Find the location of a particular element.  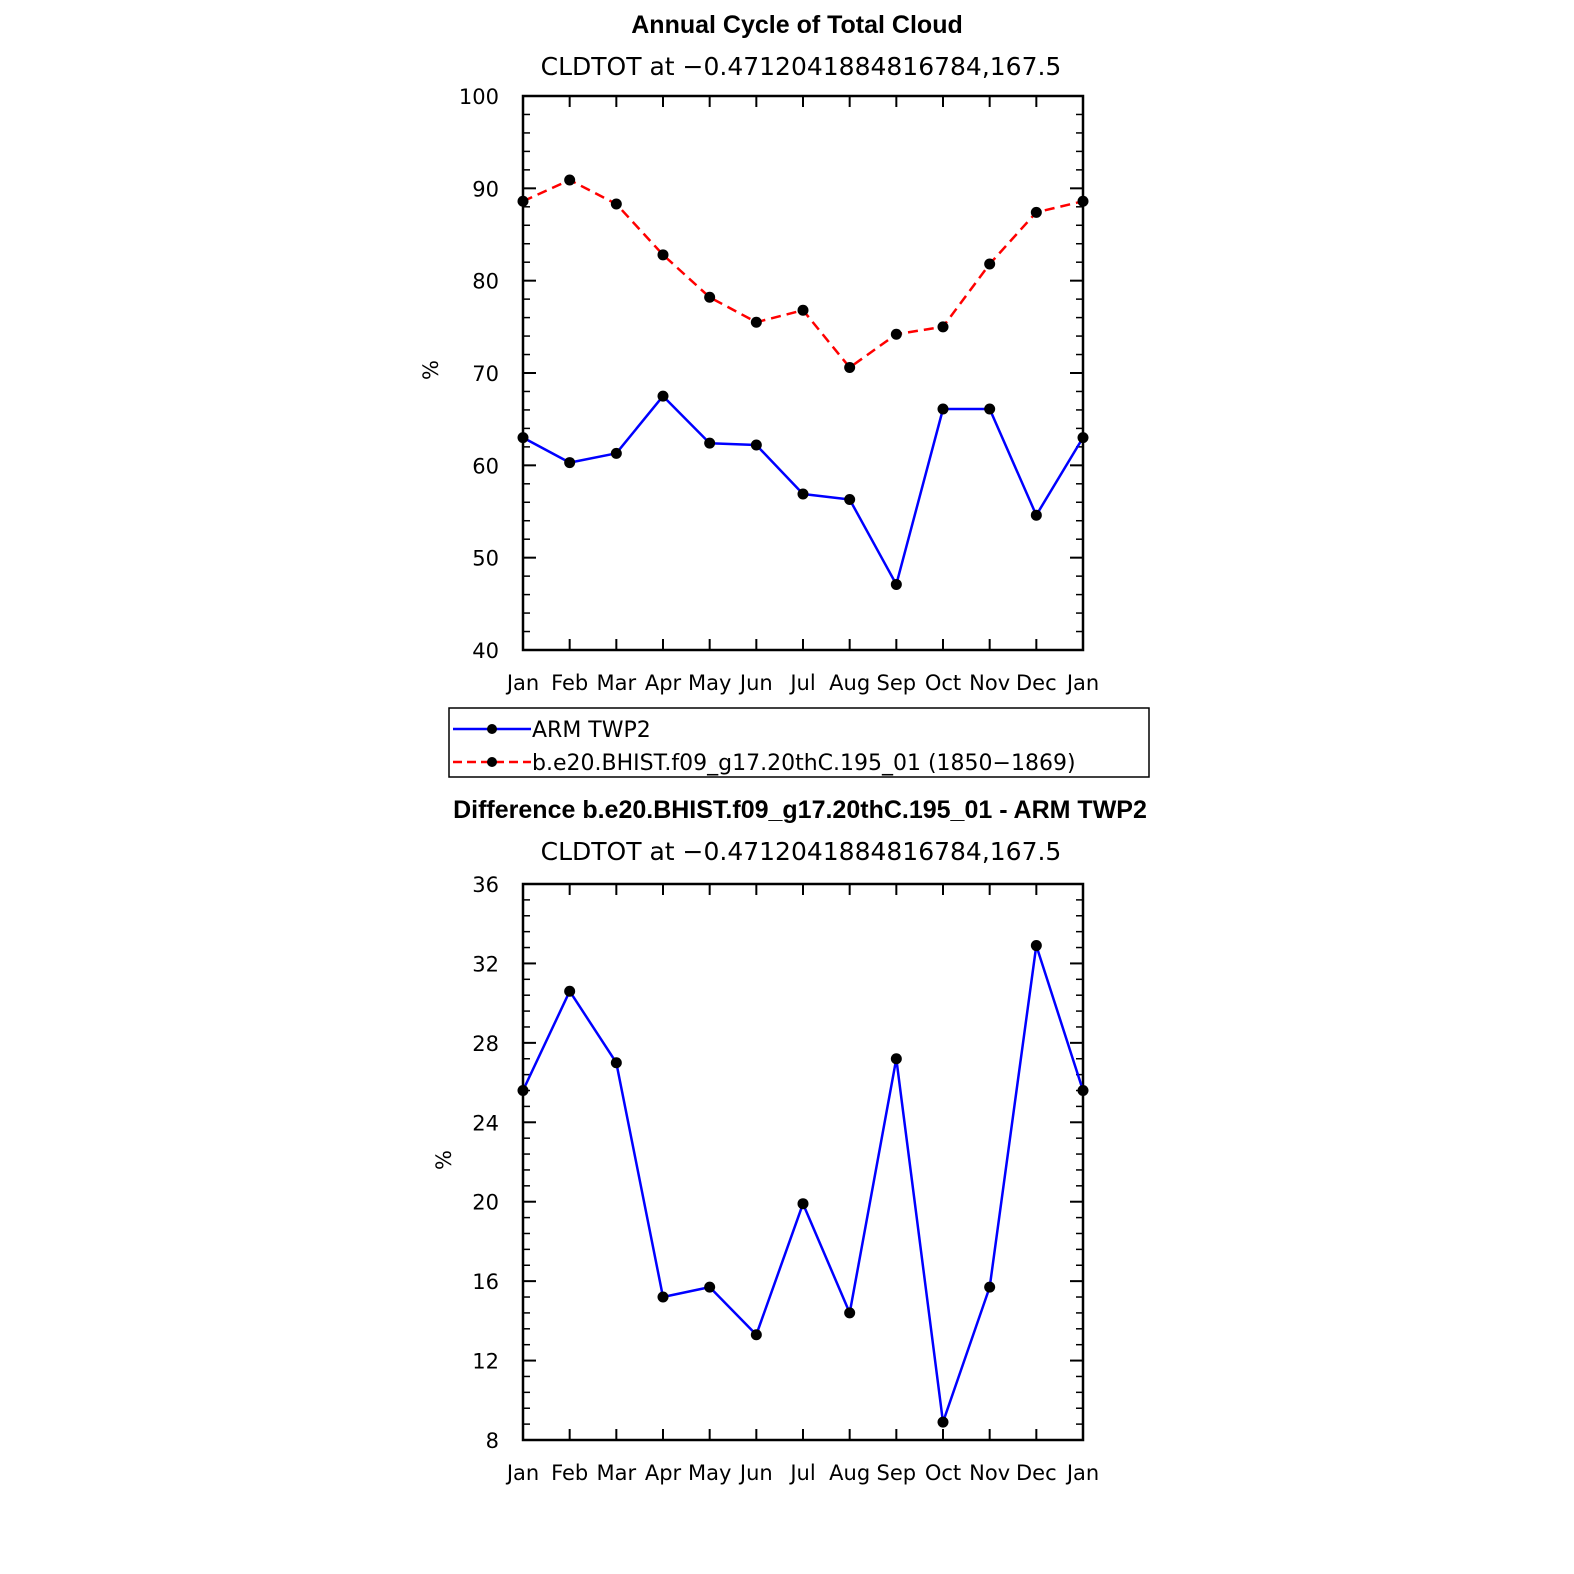

chart2-ylabel: % is located at coordinates (444, 1160).